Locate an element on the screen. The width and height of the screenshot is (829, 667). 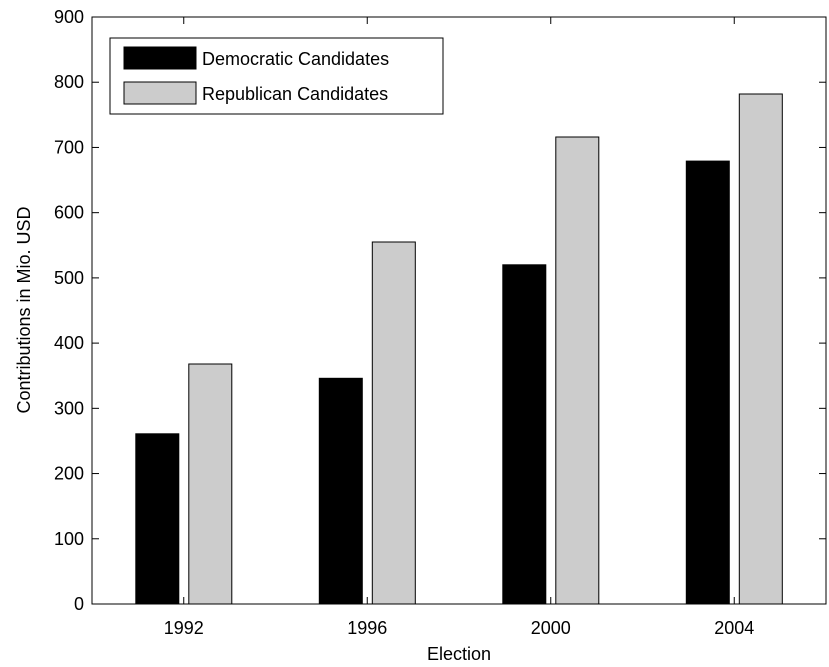
y-tick-label: 500 is located at coordinates (69, 278).